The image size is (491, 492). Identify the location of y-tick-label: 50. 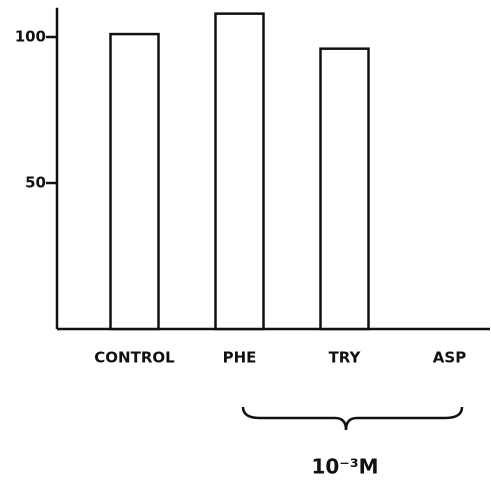
(35, 183).